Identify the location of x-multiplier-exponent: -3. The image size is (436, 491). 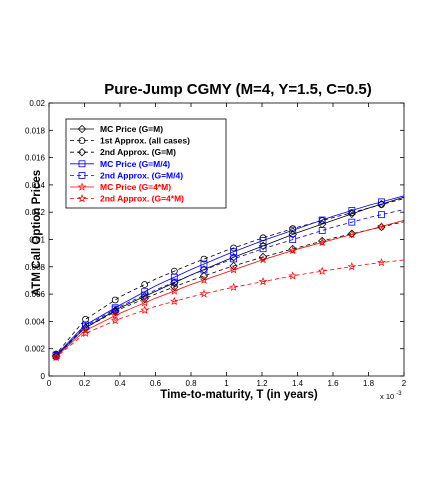
(399, 394).